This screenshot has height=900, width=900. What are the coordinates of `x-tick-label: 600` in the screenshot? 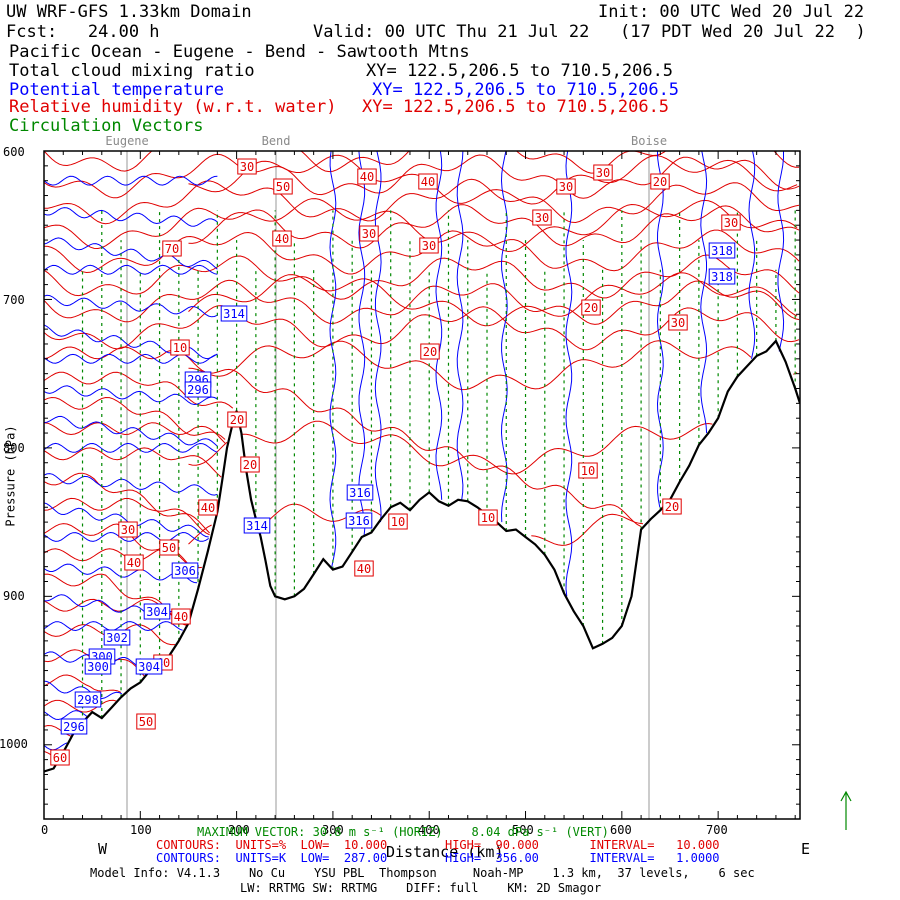 It's located at (621, 830).